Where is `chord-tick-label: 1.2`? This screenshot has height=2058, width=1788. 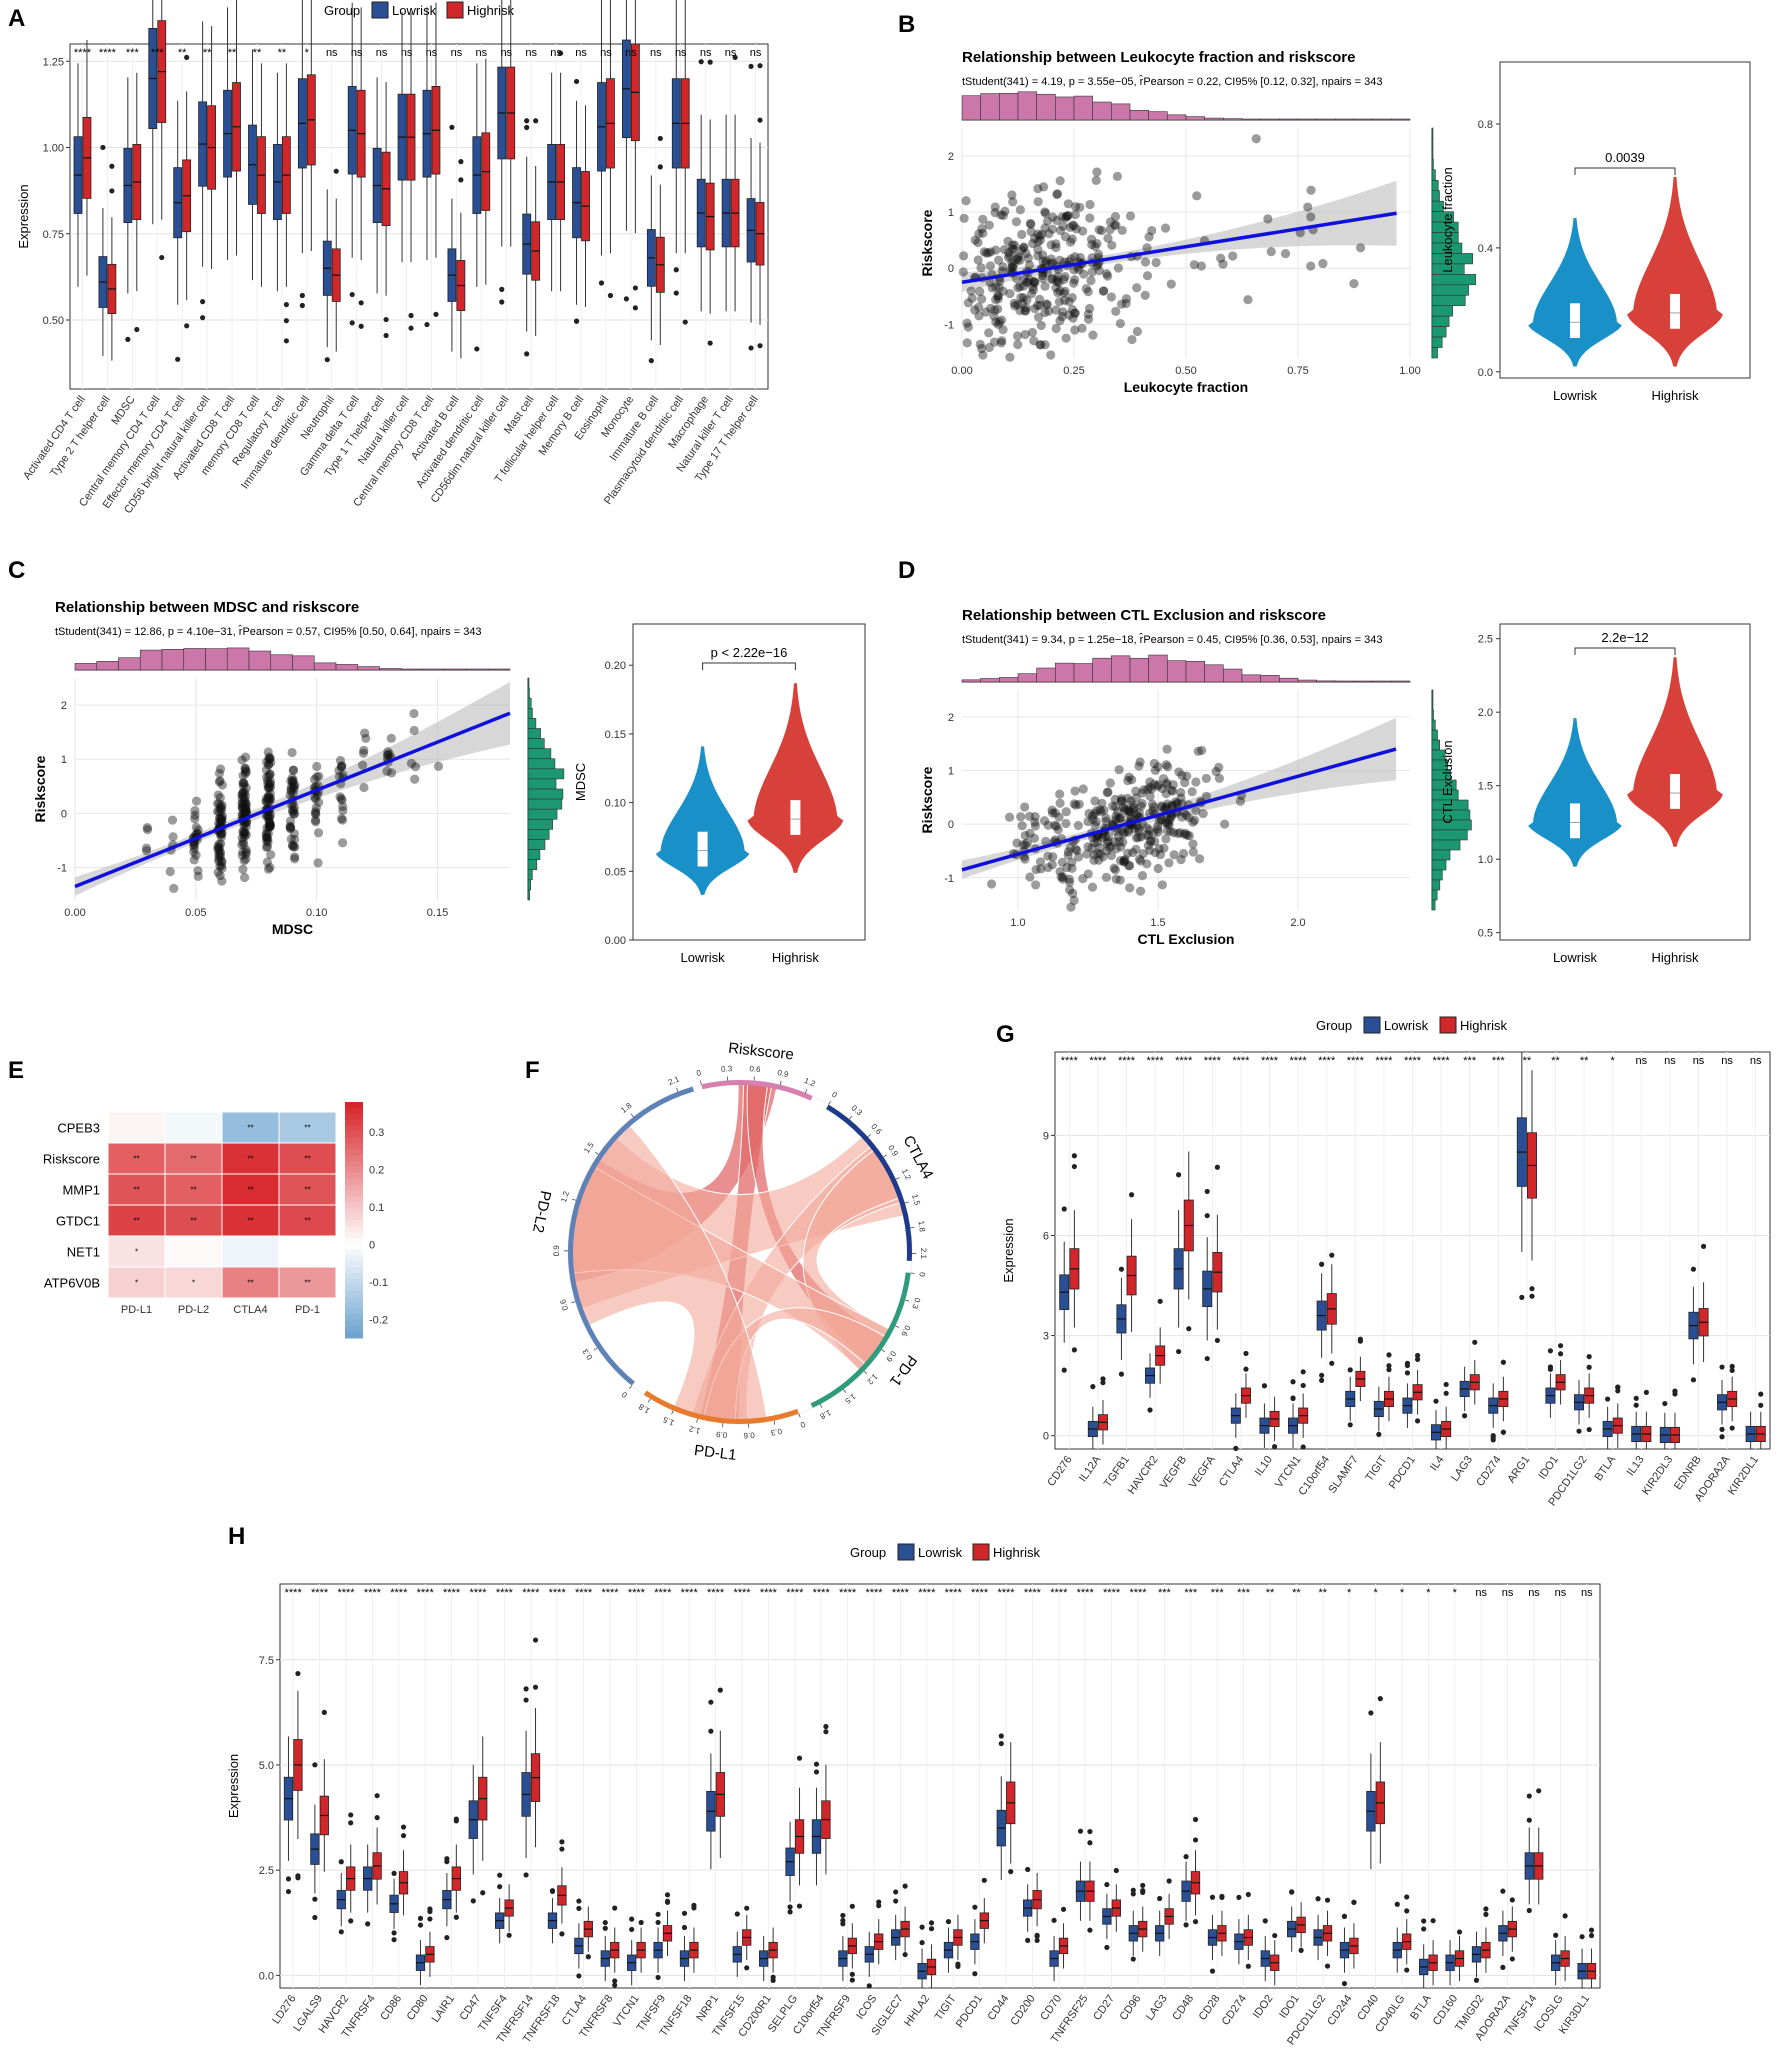 chord-tick-label: 1.2 is located at coordinates (565, 1197).